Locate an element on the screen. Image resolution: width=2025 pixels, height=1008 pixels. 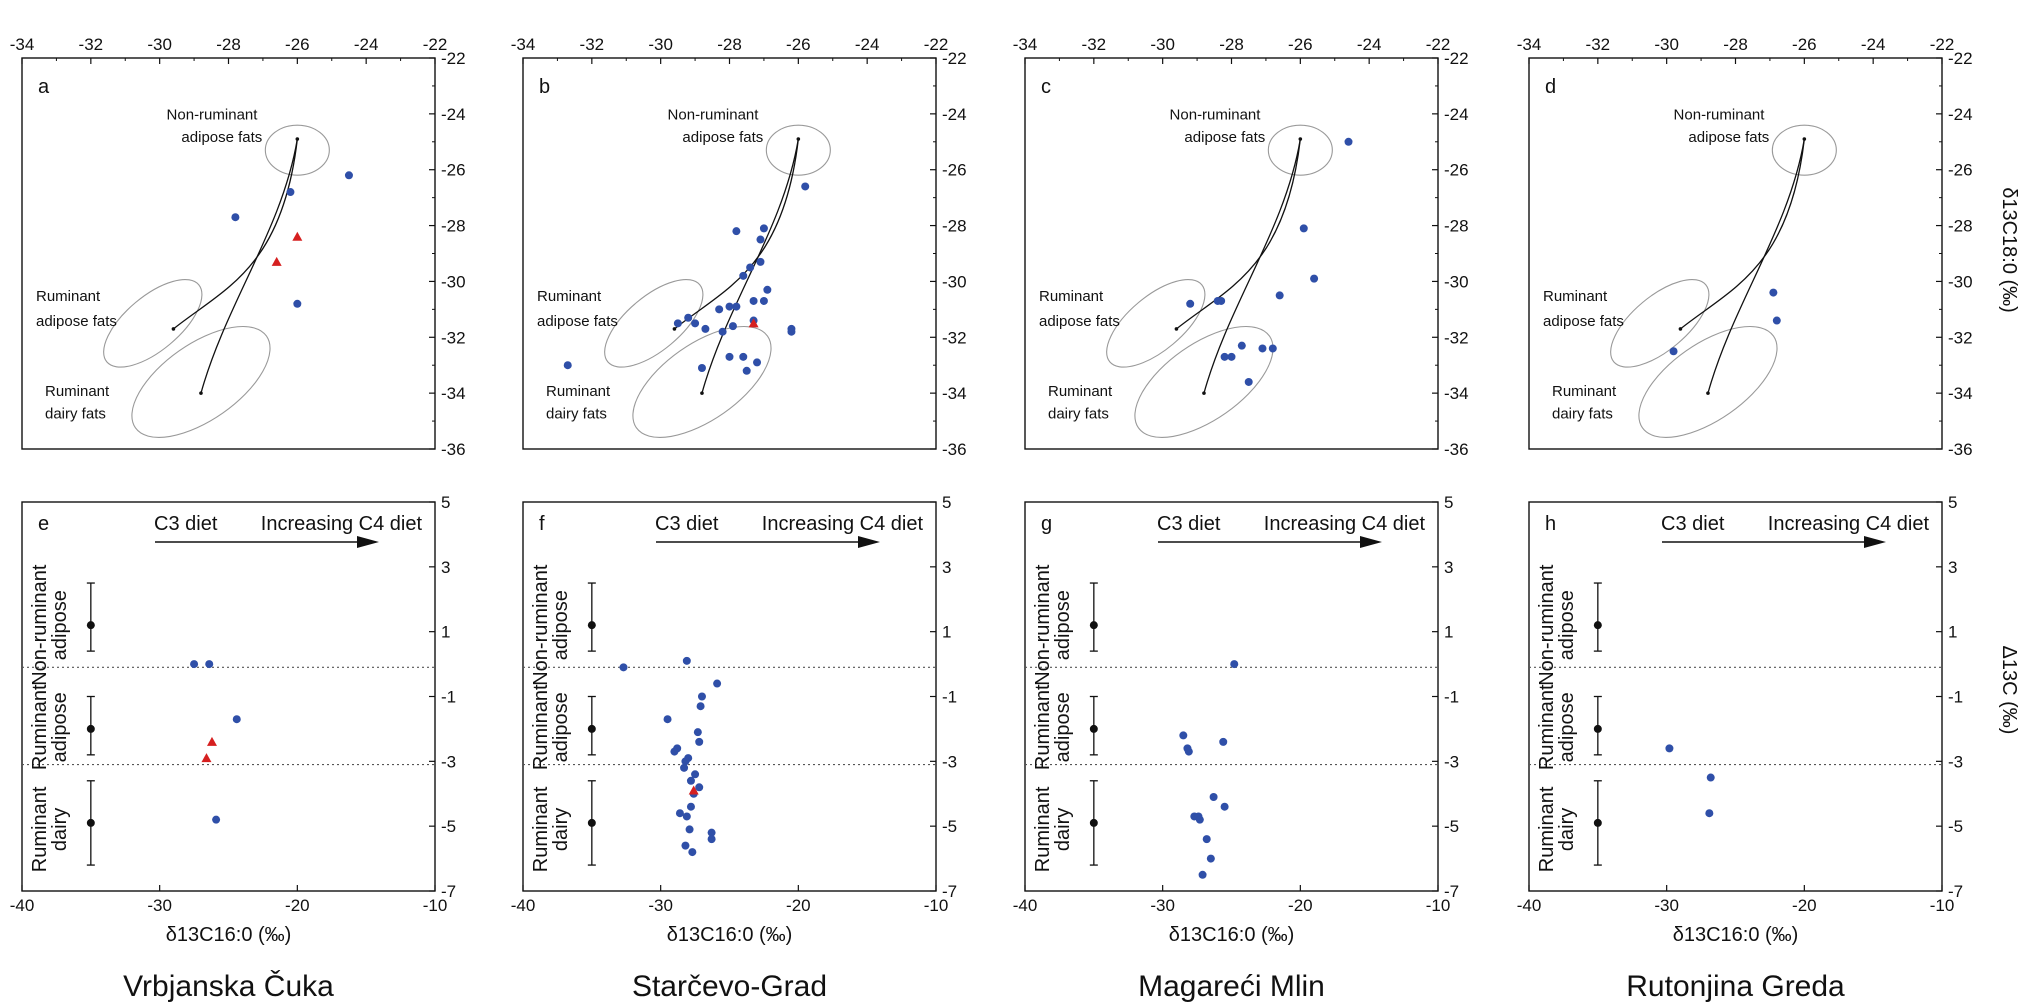
y-tick-label: -36 is located at coordinates (954, 449).